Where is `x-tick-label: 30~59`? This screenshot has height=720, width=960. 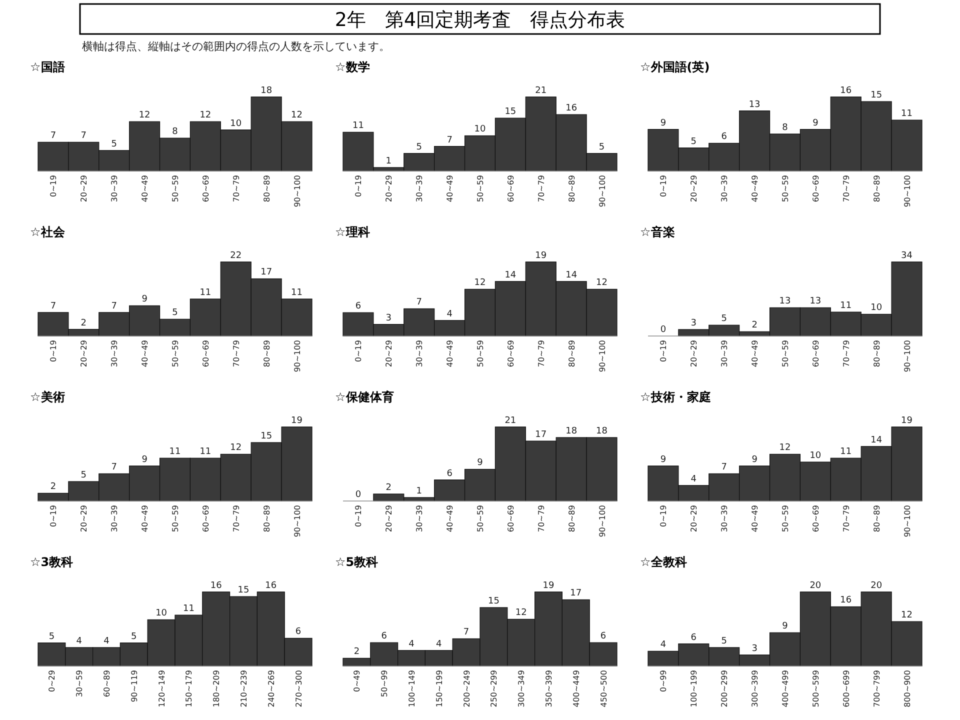
x-tick-label: 30~59 is located at coordinates (79, 684).